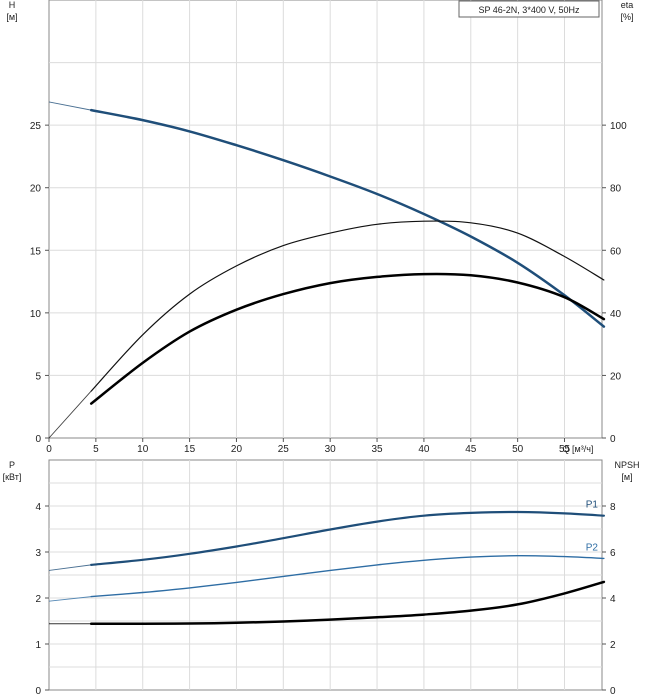  Describe the element at coordinates (424, 449) in the screenshot. I see `x-tick-label: 40` at that location.